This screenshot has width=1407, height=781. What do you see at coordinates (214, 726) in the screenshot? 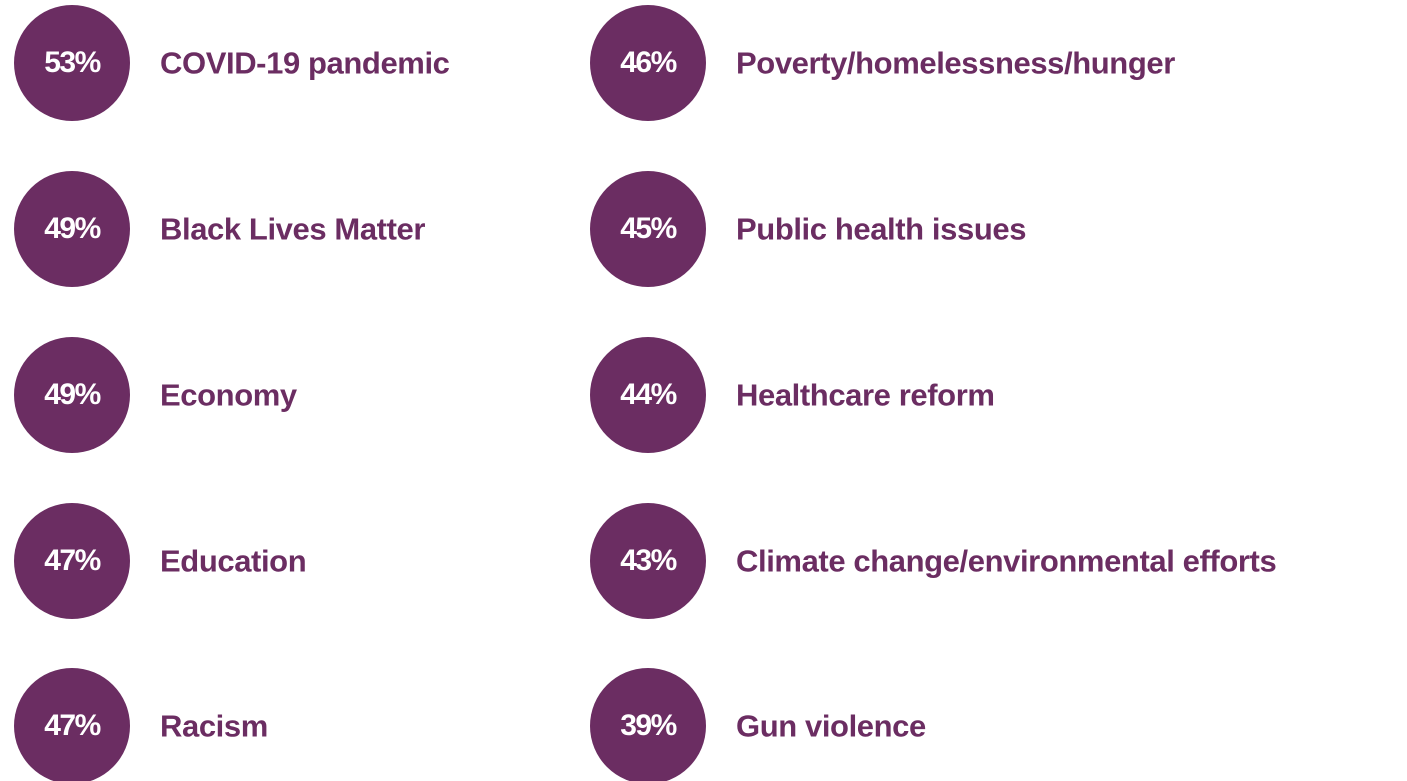
I see `issue-label: Racism` at bounding box center [214, 726].